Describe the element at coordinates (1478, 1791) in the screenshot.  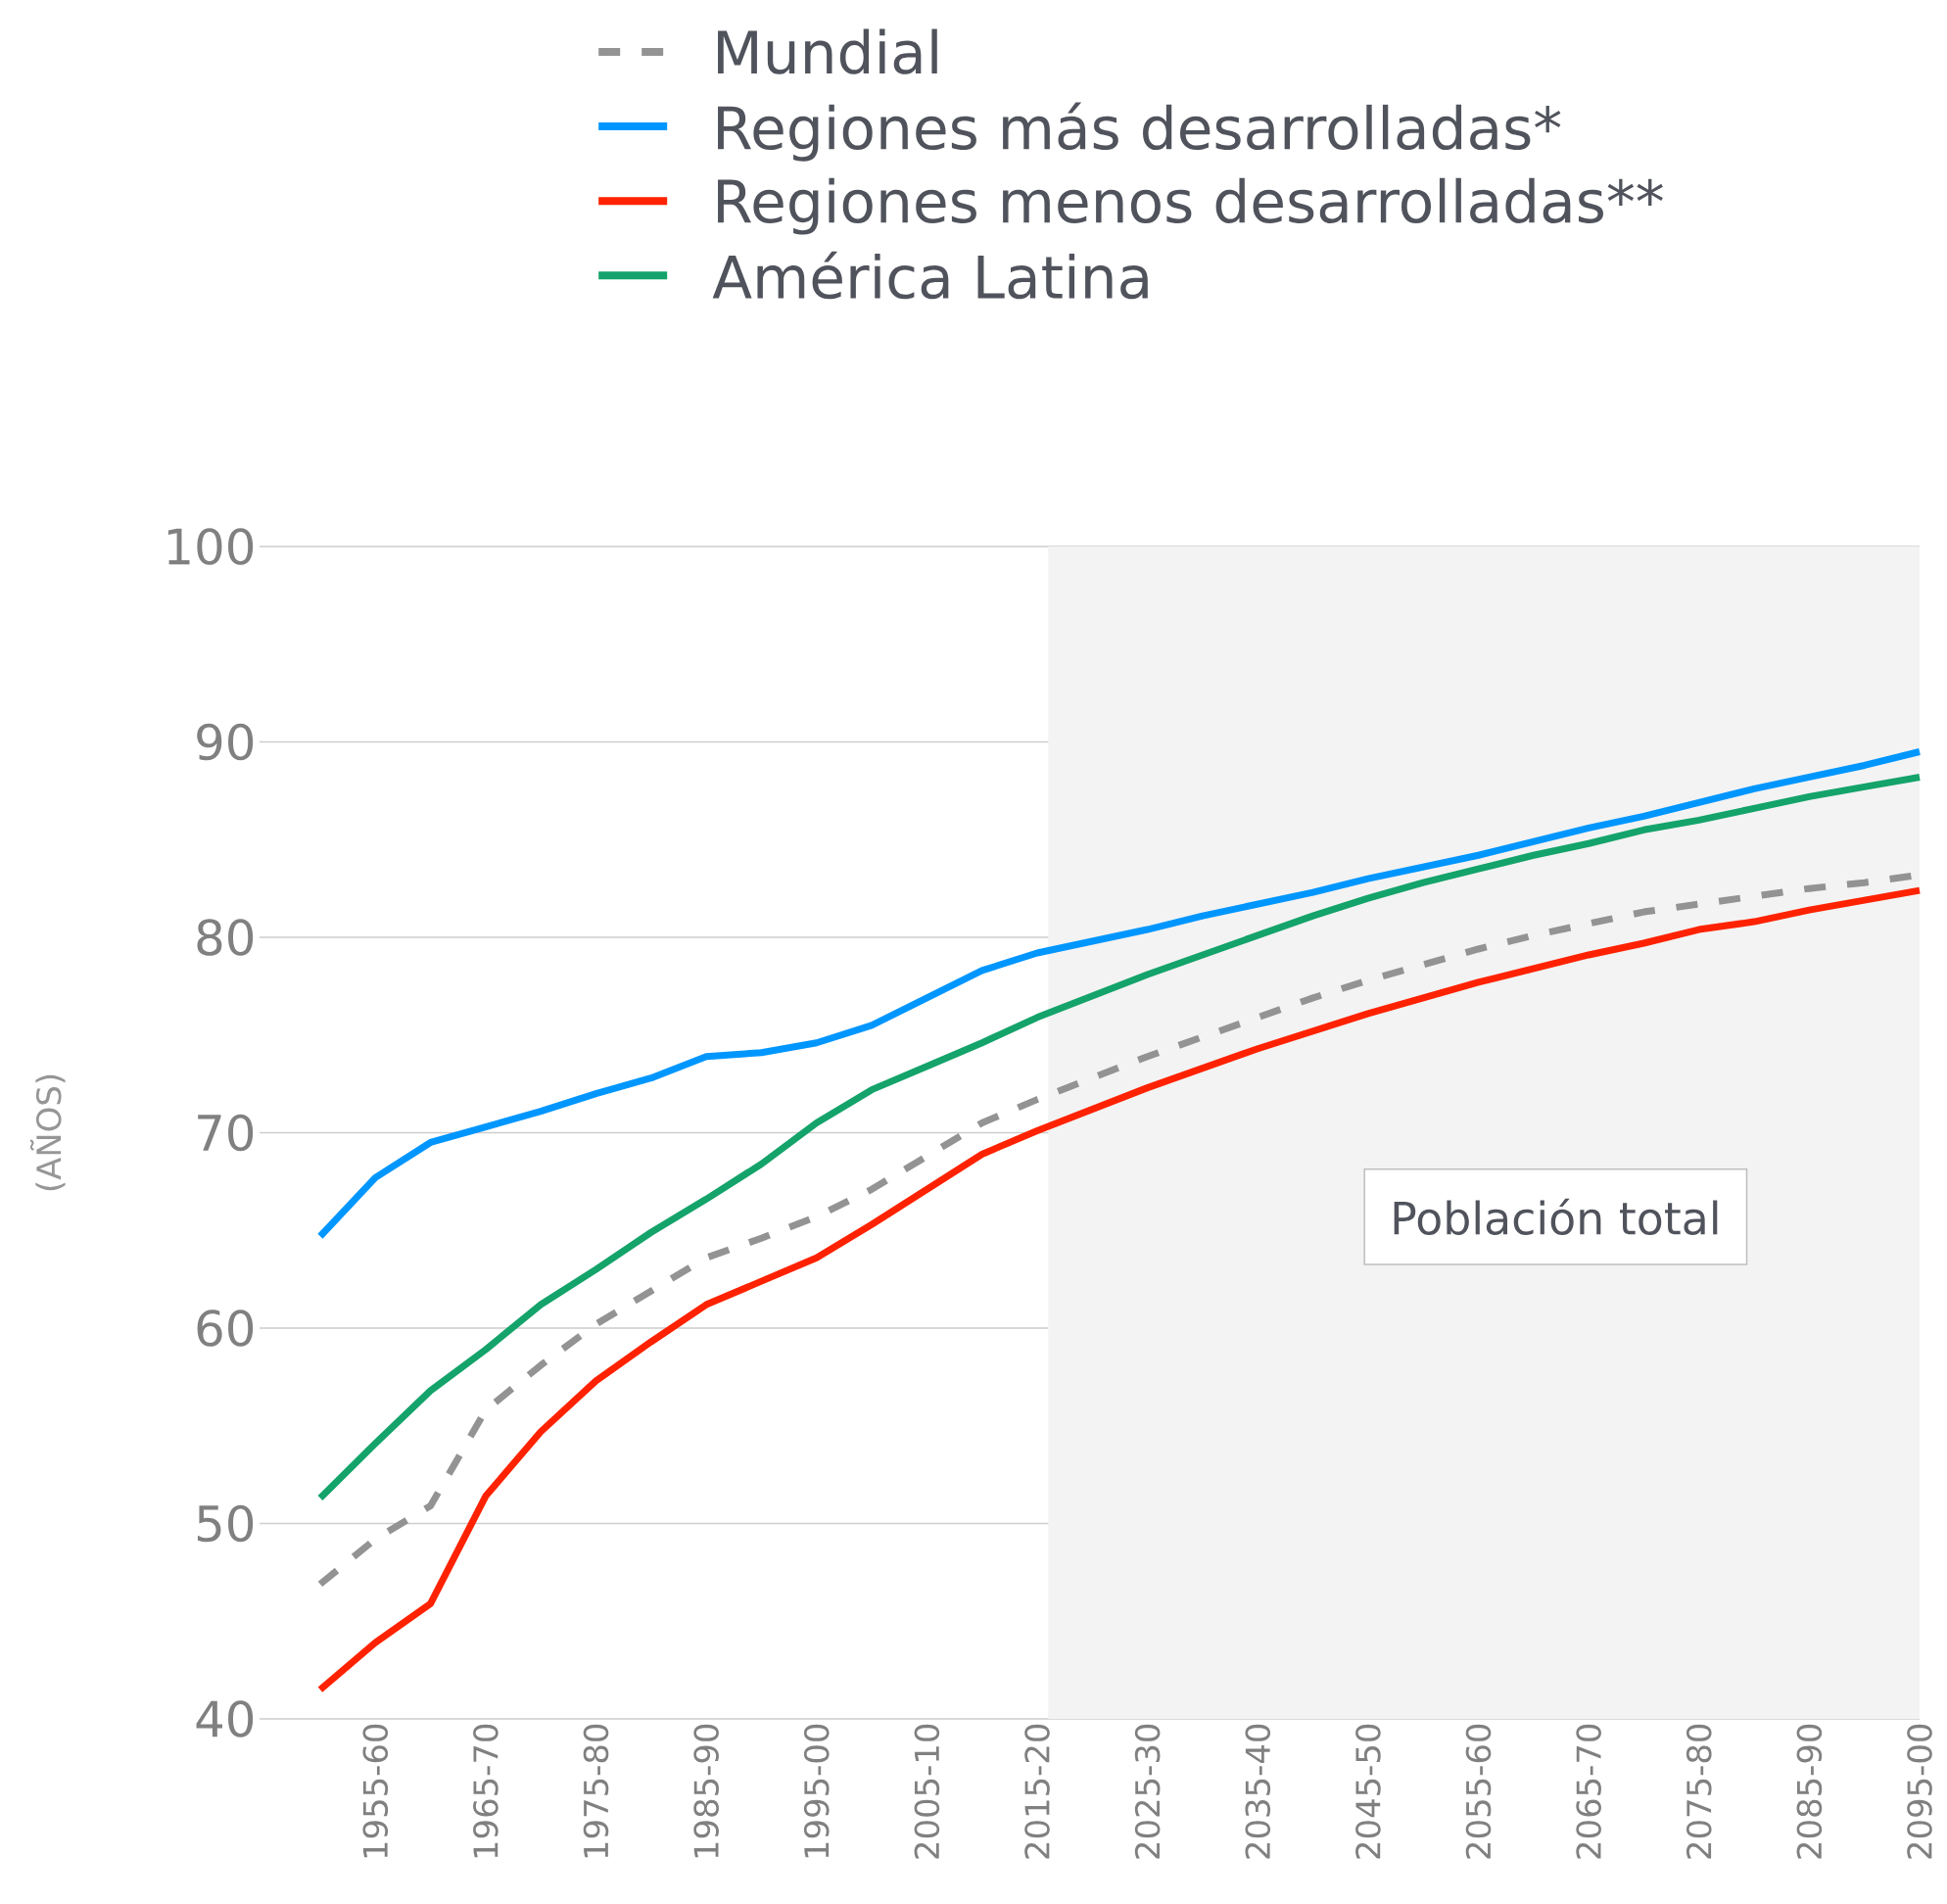
I see `x-tick-label: 2055-60` at that location.